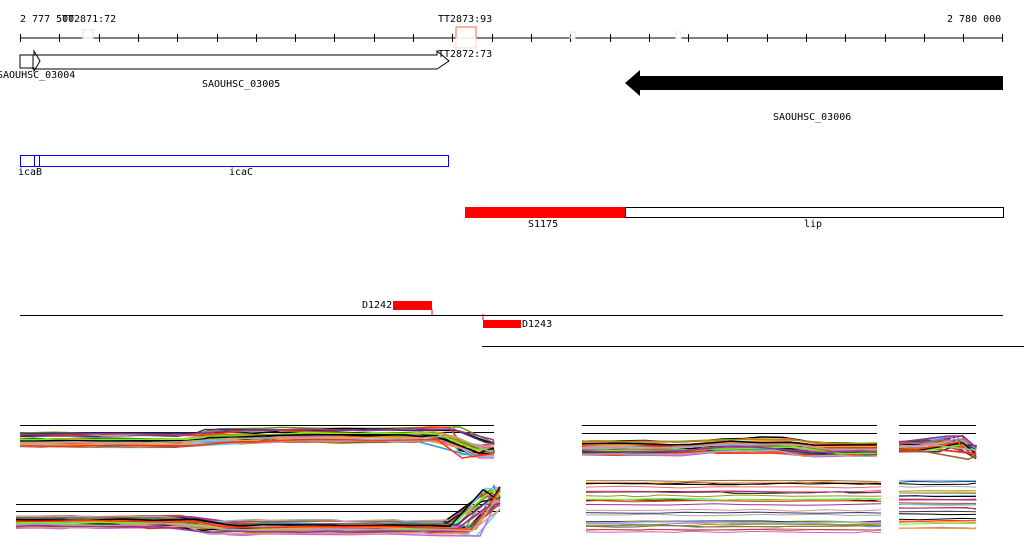  I want to click on gene-label: SAOUHSC_03006, so click(812, 117).